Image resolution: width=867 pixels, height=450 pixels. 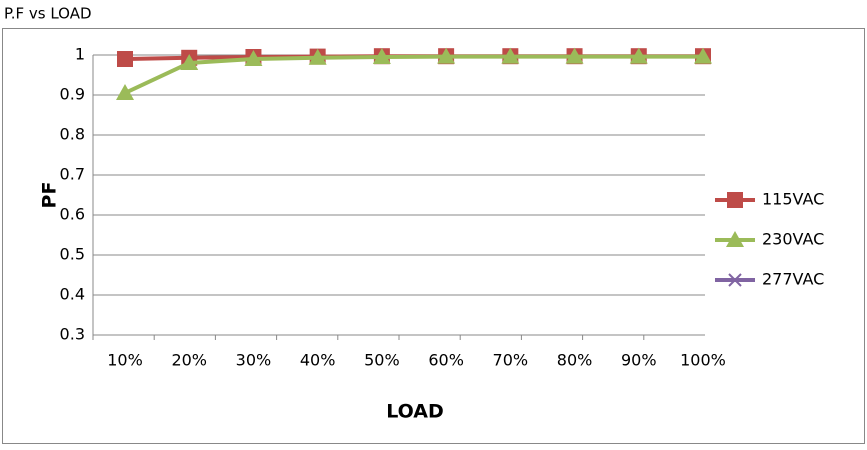 I want to click on x-tick-label: 30%, so click(x=254, y=360).